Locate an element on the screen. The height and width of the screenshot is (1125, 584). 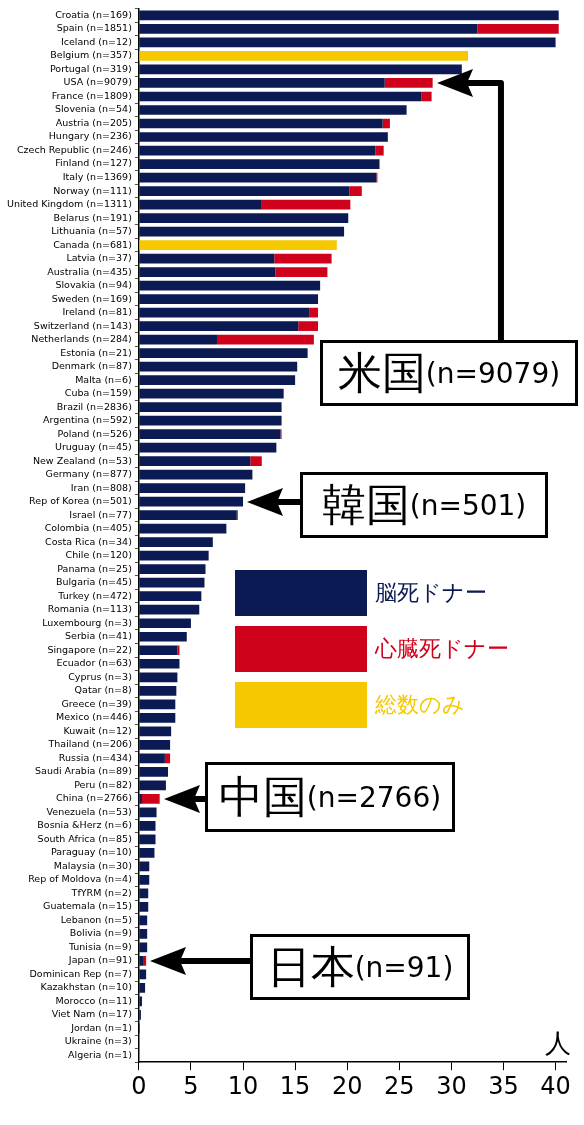
y-tick-label: Serbia (n=41) is located at coordinates (98, 636).